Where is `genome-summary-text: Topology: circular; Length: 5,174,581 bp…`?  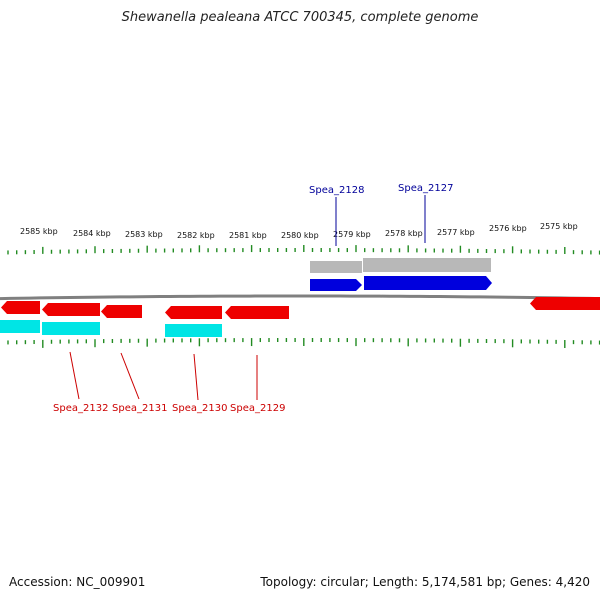 genome-summary-text: Topology: circular; Length: 5,174,581 bp… is located at coordinates (425, 582).